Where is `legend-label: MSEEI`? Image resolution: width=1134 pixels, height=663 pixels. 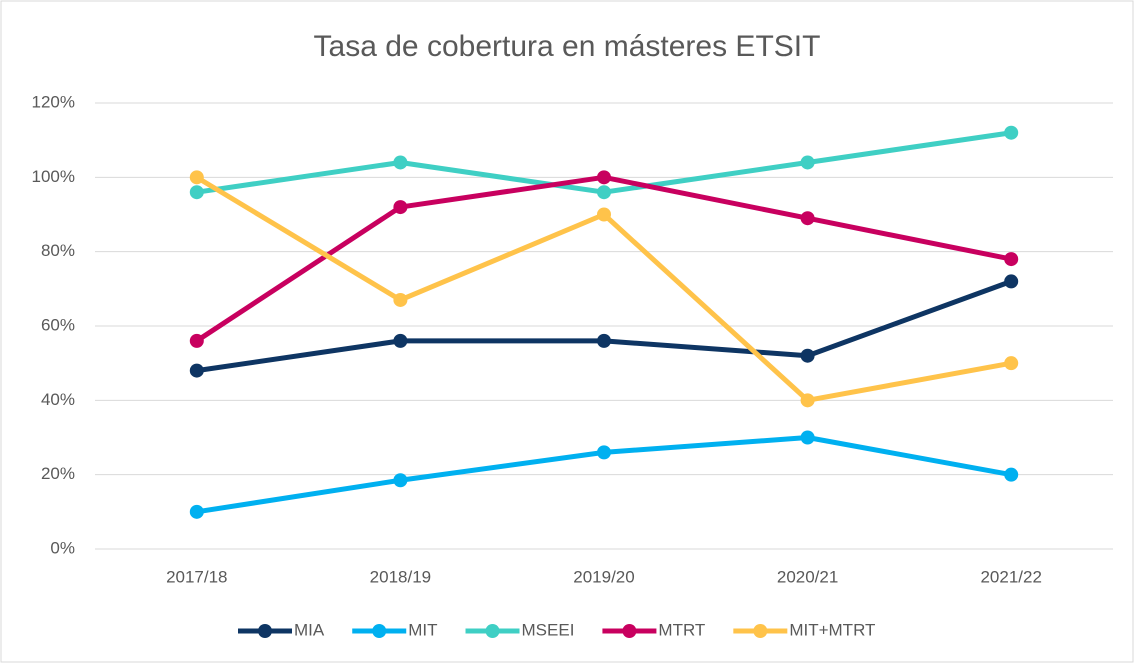 legend-label: MSEEI is located at coordinates (548, 629).